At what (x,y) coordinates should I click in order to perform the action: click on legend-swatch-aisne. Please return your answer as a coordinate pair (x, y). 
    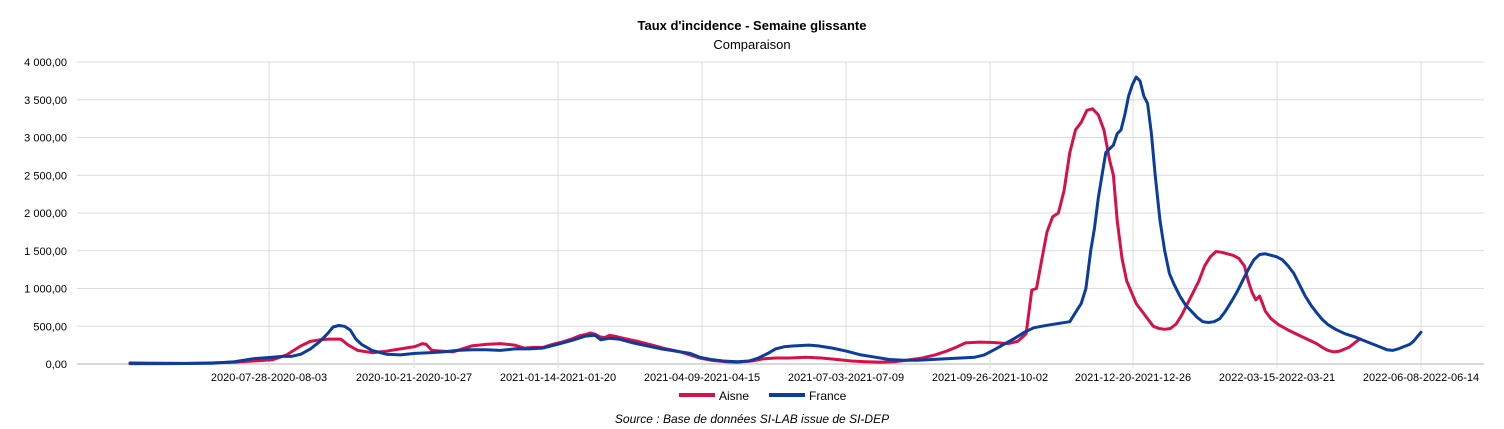
    Looking at the image, I should click on (697, 395).